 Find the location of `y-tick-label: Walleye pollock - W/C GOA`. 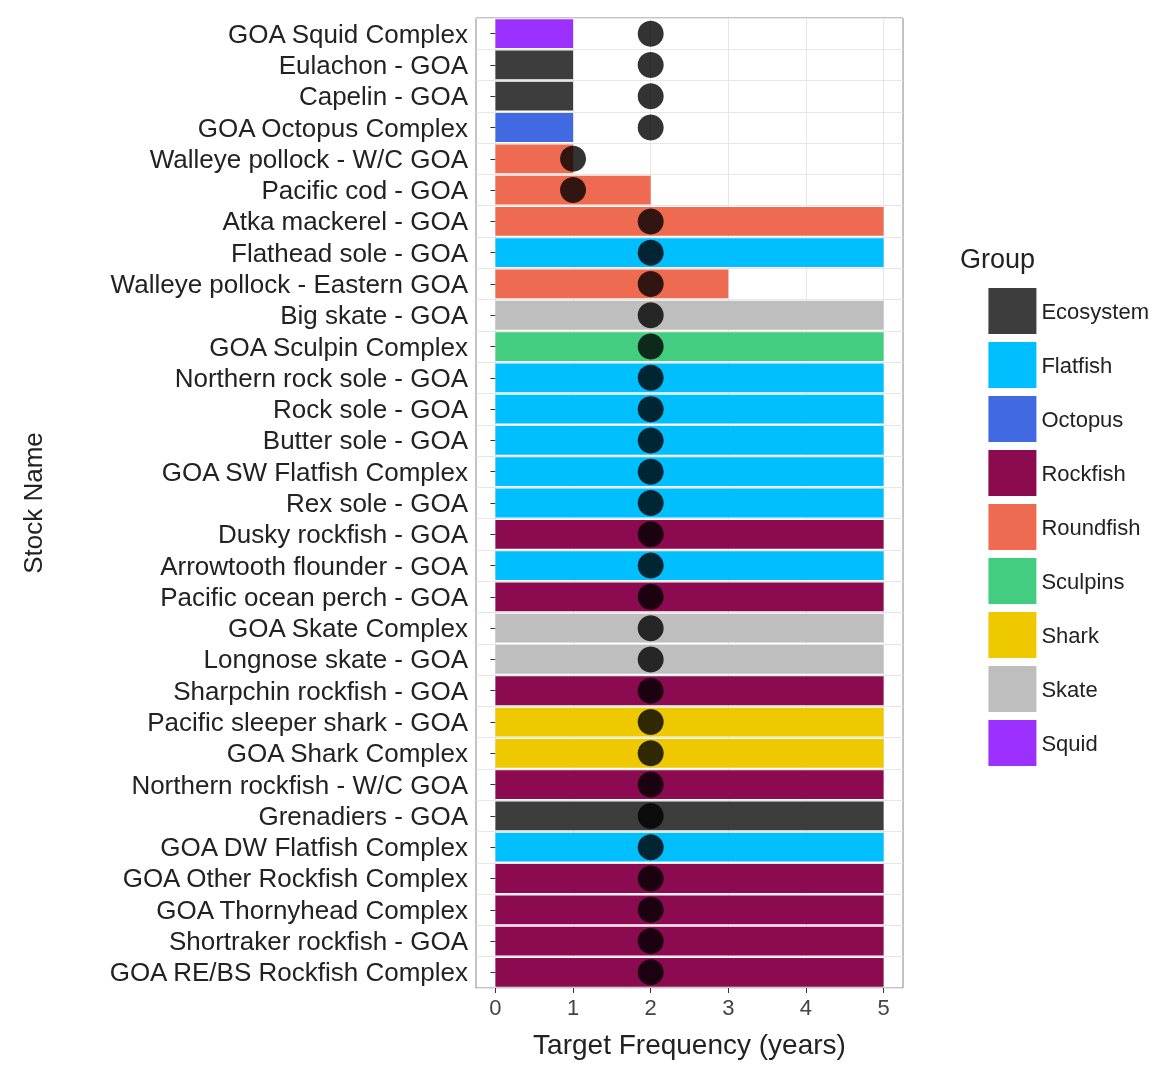

y-tick-label: Walleye pollock - W/C GOA is located at coordinates (309, 158).